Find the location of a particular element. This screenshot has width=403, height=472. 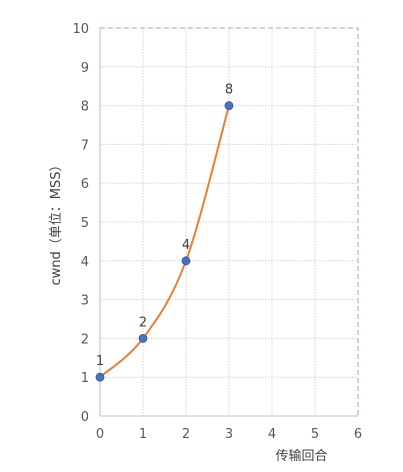

y-tick-label: 9 is located at coordinates (85, 68).